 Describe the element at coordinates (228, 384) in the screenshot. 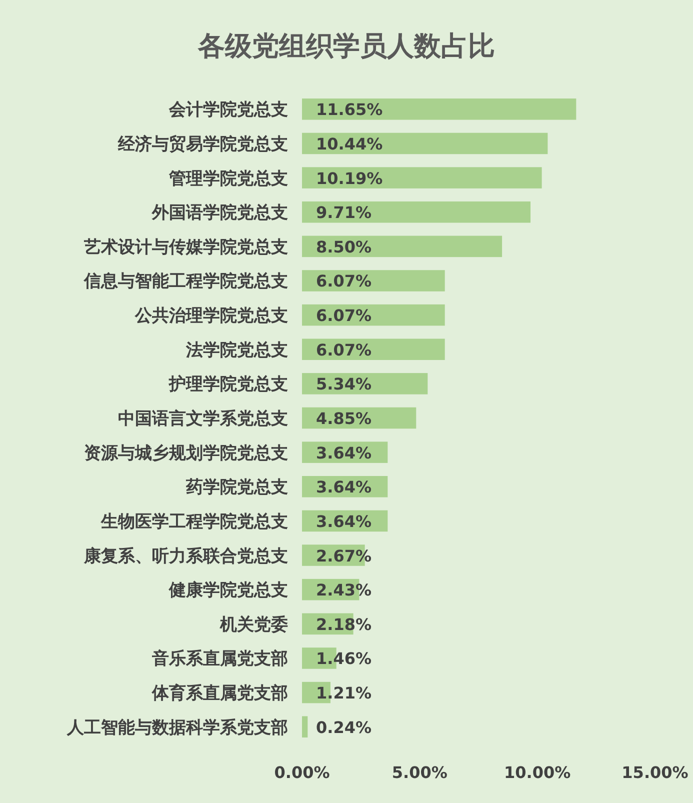

I see `y-tick-label: 护理学院党总支` at that location.